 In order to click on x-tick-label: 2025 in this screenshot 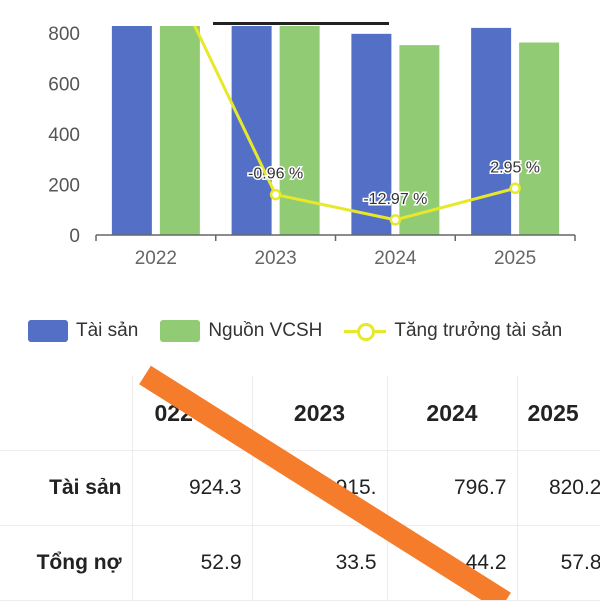, I will do `click(515, 258)`.